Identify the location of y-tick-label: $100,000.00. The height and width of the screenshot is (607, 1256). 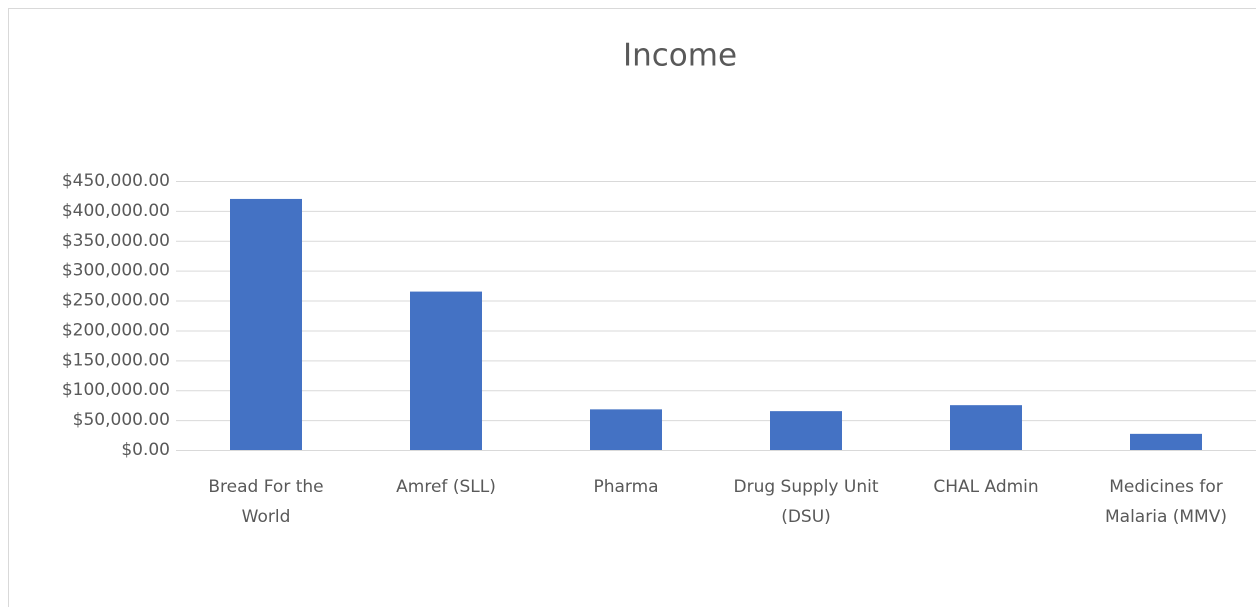
(116, 390).